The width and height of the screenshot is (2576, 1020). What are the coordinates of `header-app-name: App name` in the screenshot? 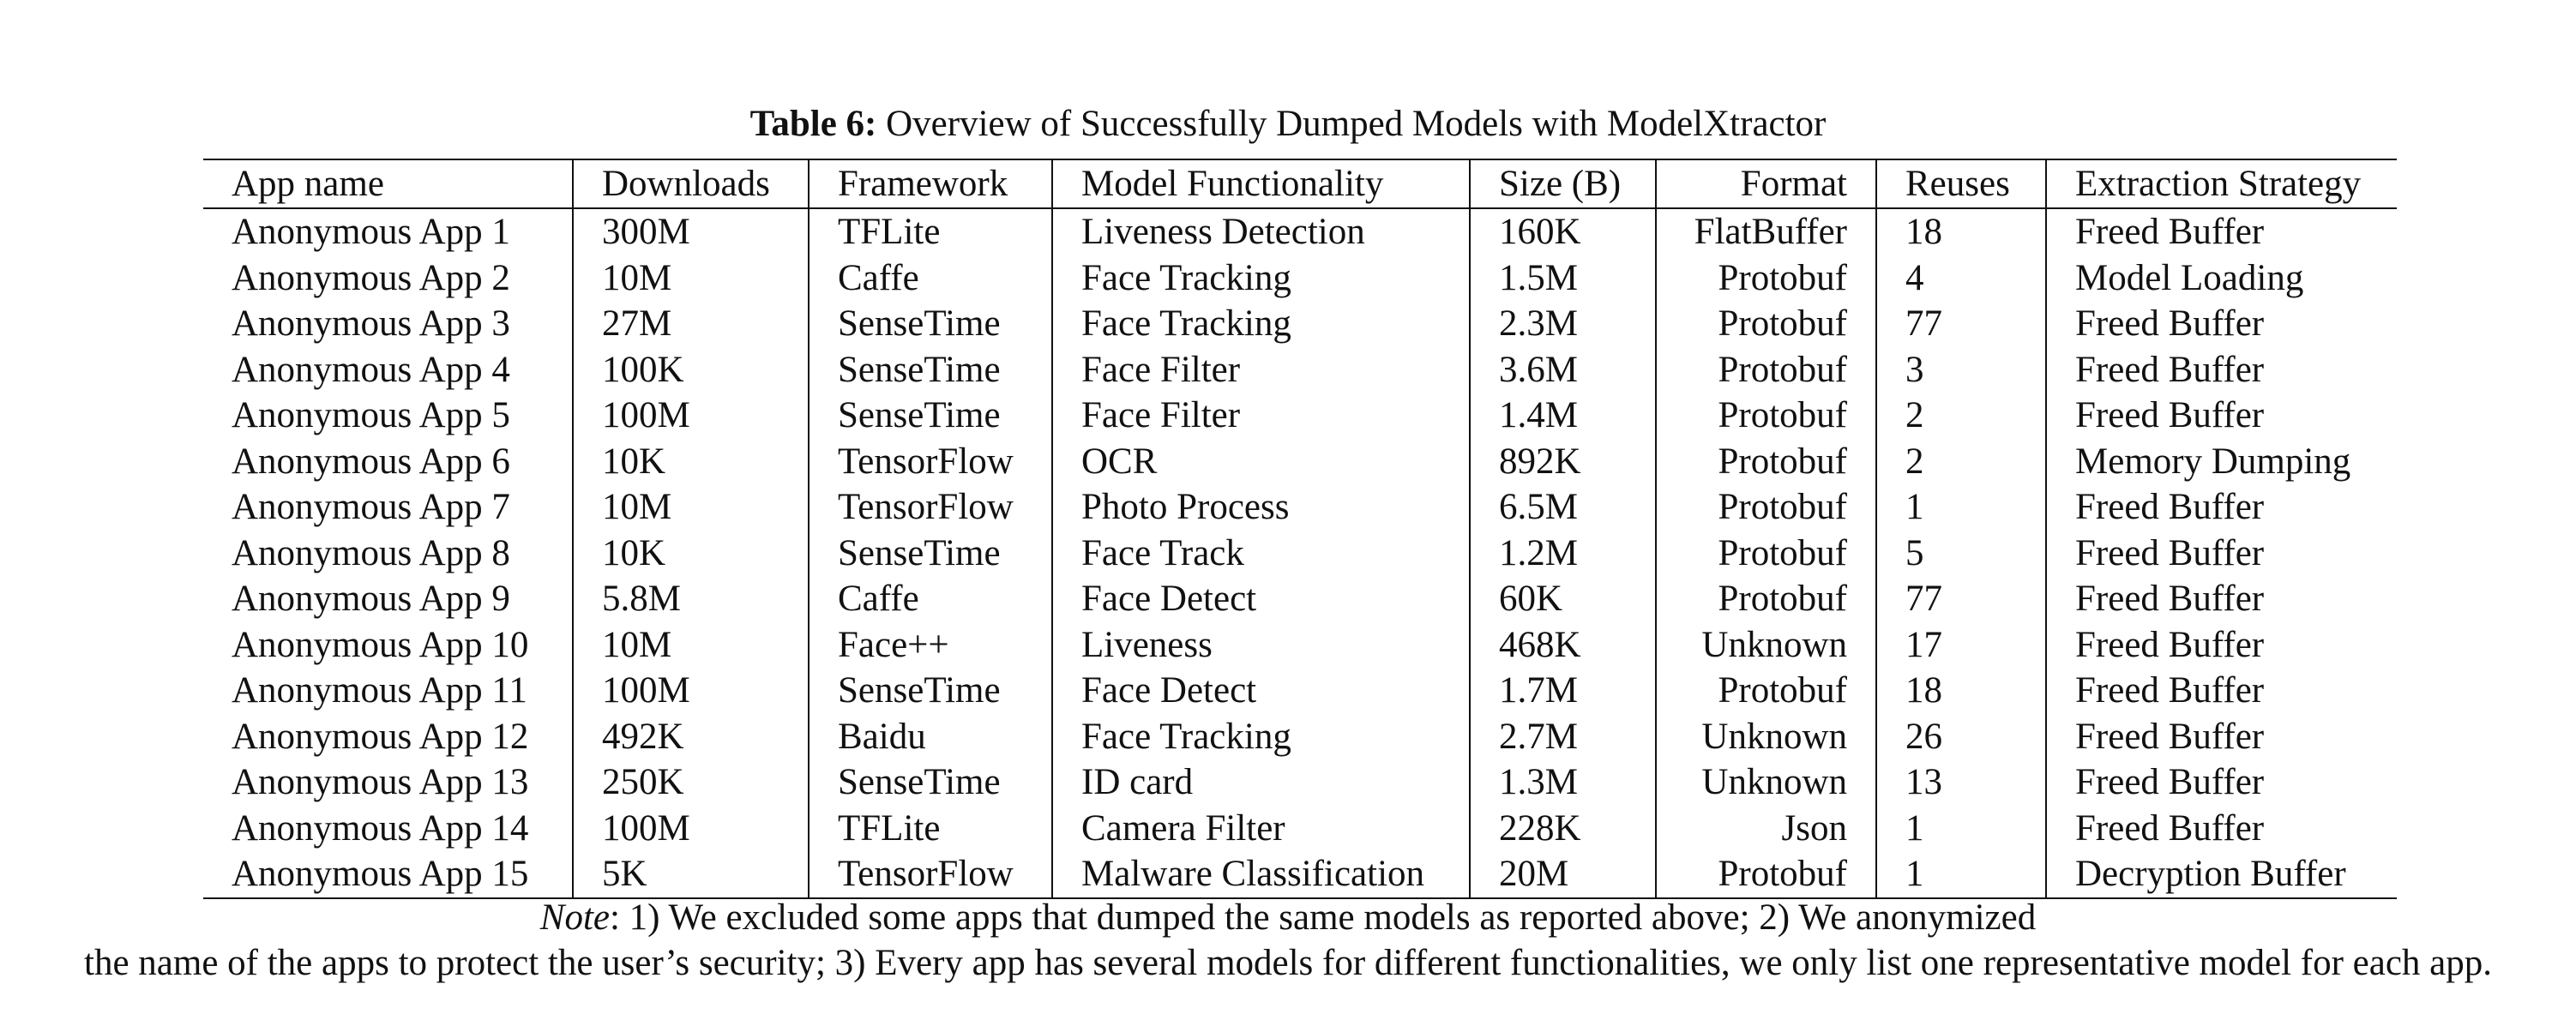 It's located at (308, 184).